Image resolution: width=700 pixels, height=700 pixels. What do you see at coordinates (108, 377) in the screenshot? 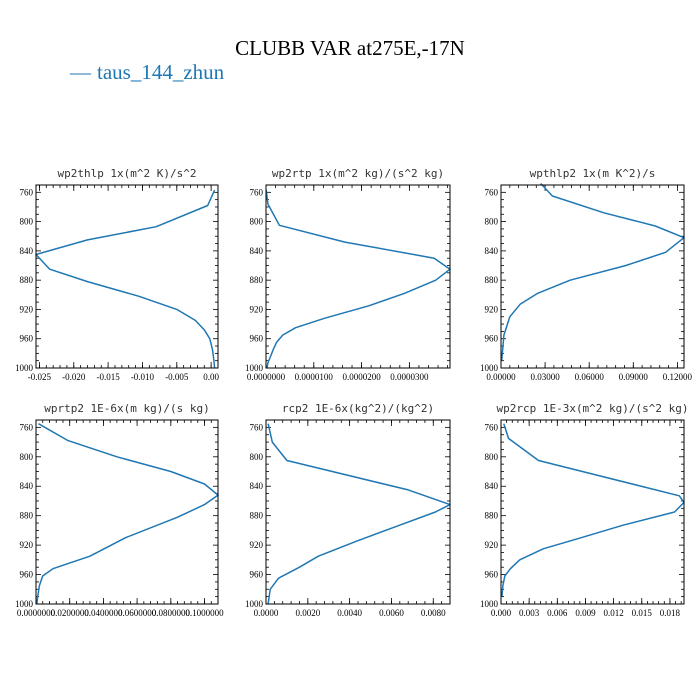
I see `x-tick-label: -0.015` at bounding box center [108, 377].